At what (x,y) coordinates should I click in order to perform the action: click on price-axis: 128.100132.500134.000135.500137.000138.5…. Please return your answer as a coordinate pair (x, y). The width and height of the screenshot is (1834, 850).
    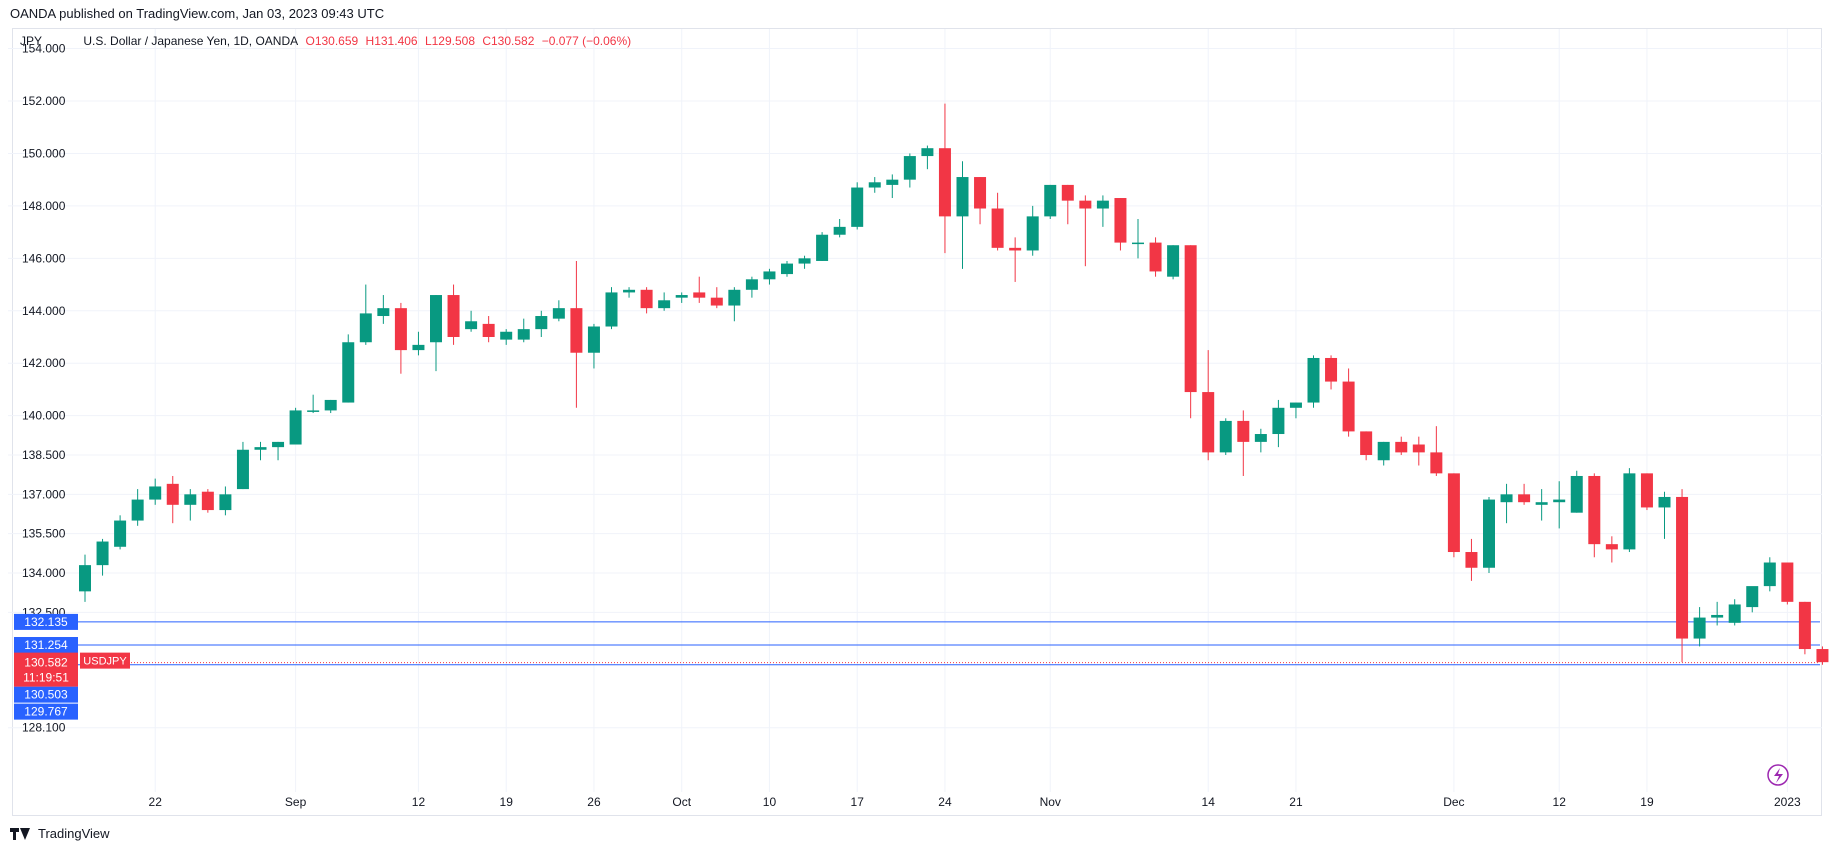
    Looking at the image, I should click on (44, 388).